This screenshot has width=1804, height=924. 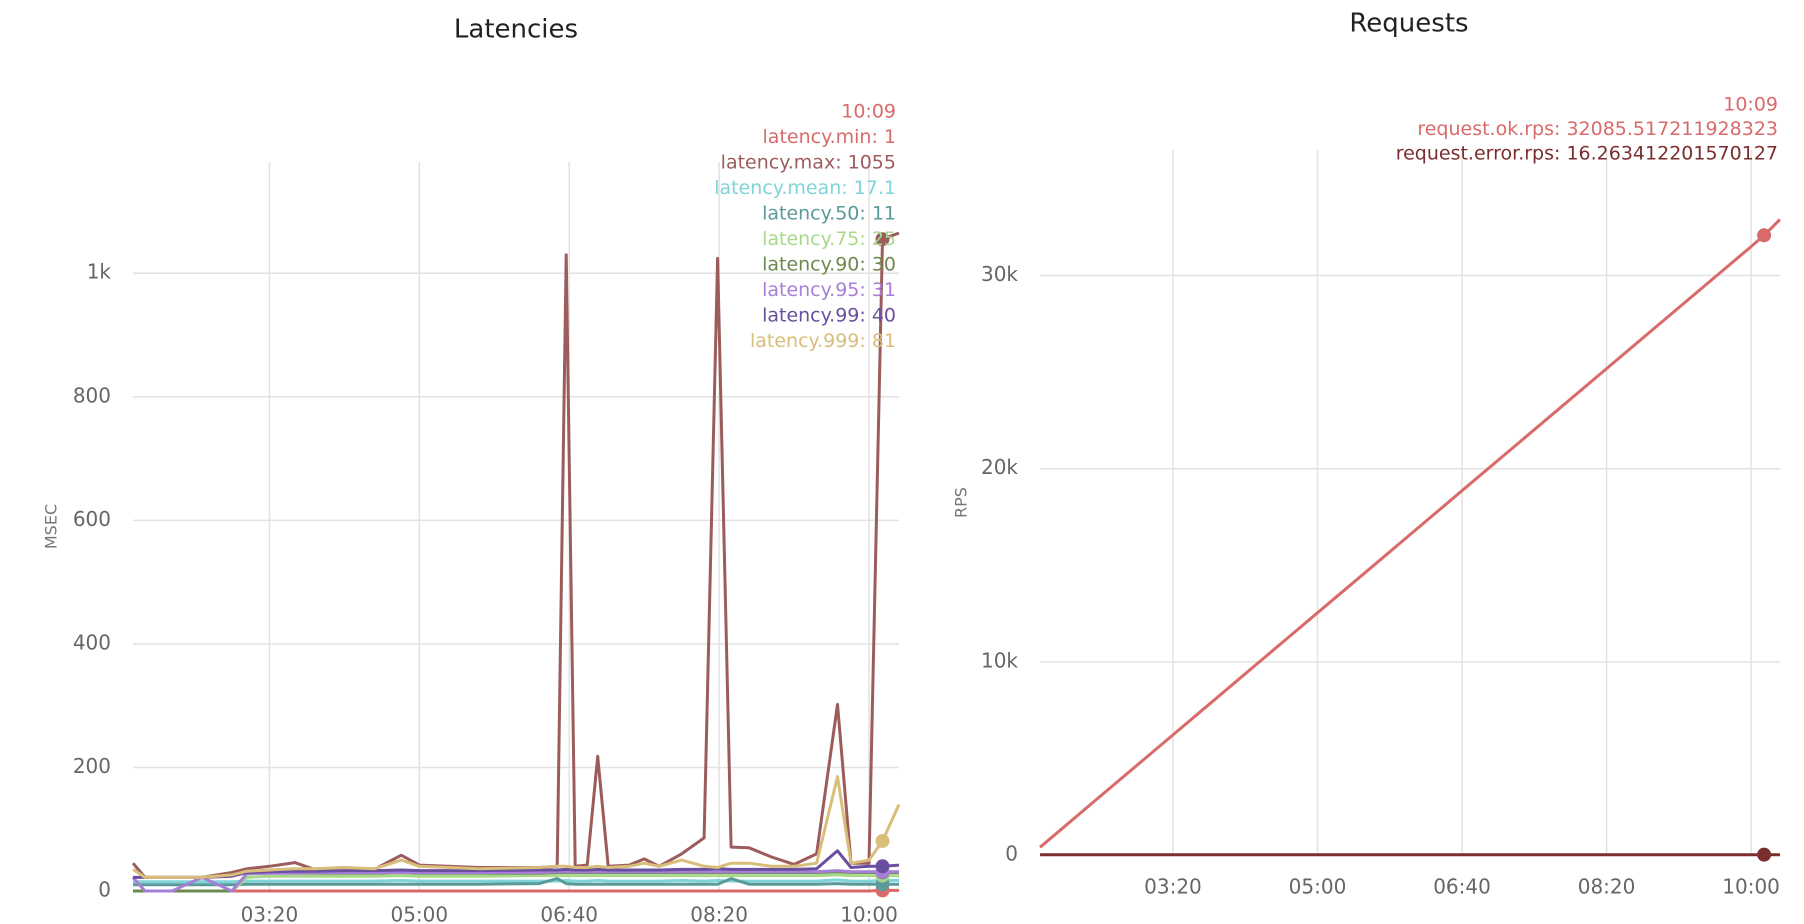 I want to click on tooltip-entry: latency.99: 40, so click(x=829, y=316).